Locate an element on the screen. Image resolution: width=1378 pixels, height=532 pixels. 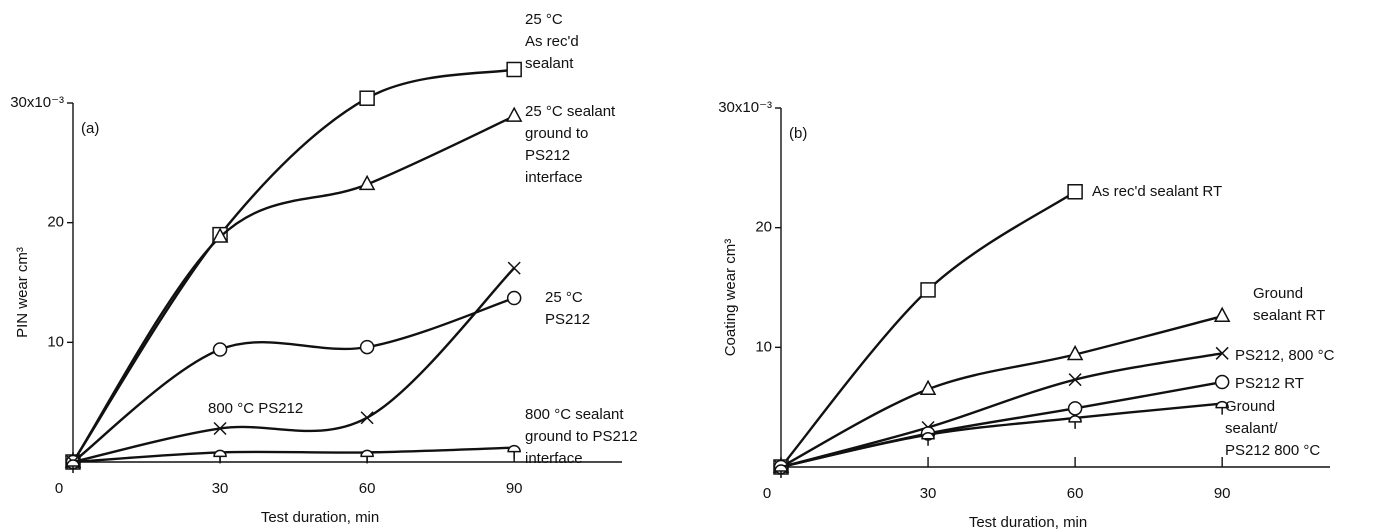
series-label: PS212 800 °C is located at coordinates (1272, 450).